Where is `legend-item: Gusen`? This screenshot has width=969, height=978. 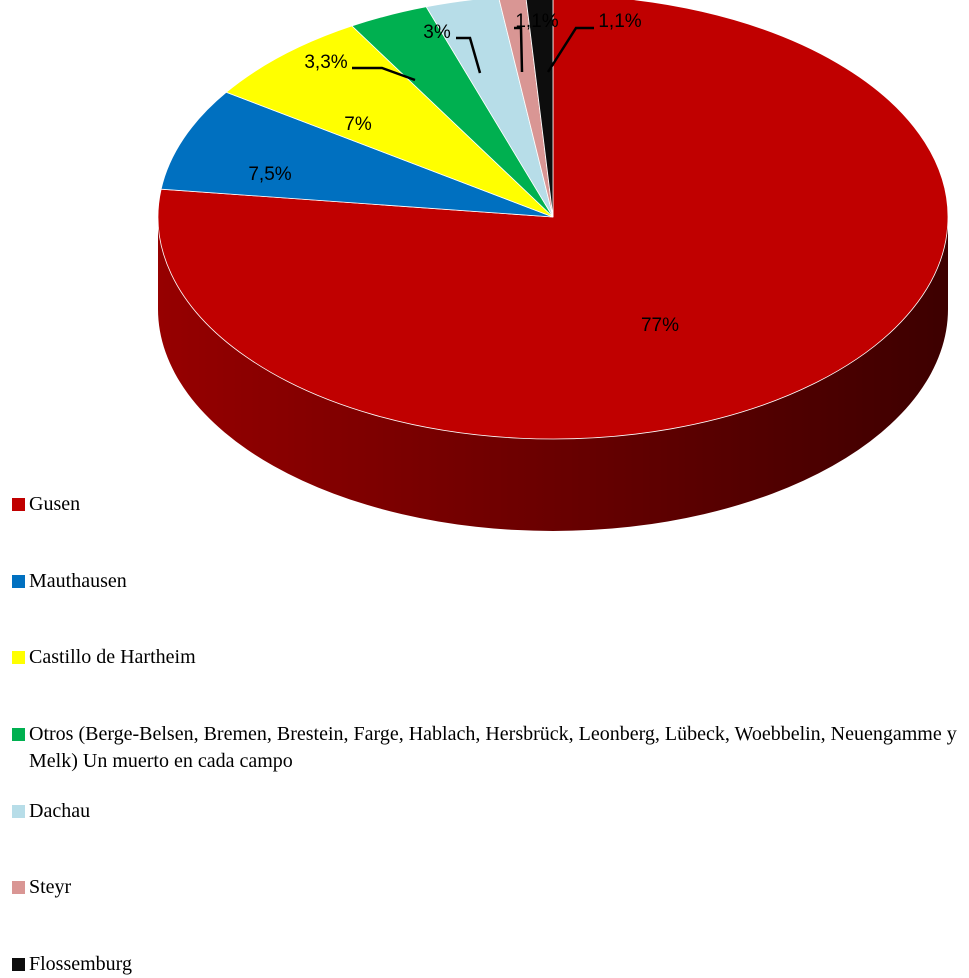
legend-item: Gusen is located at coordinates (487, 504).